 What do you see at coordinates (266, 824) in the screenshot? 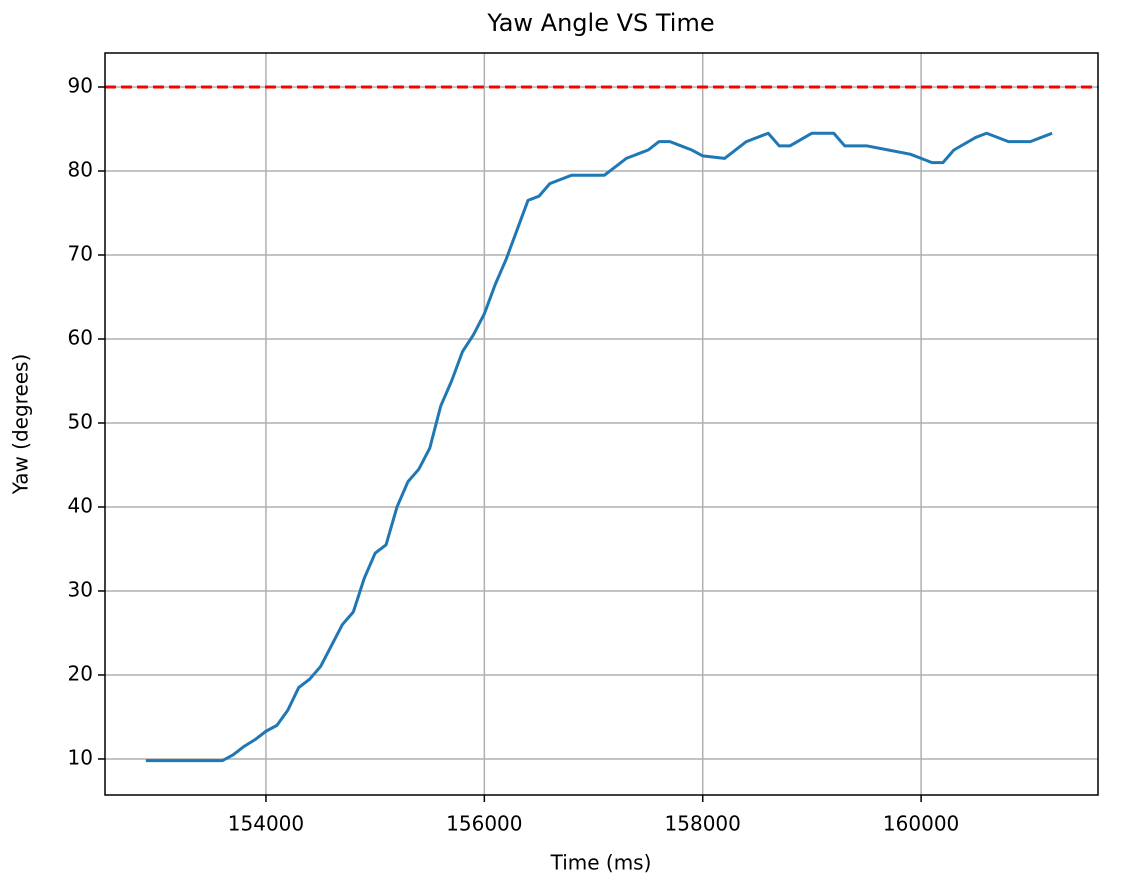
I see `x-tick-label: 154000` at bounding box center [266, 824].